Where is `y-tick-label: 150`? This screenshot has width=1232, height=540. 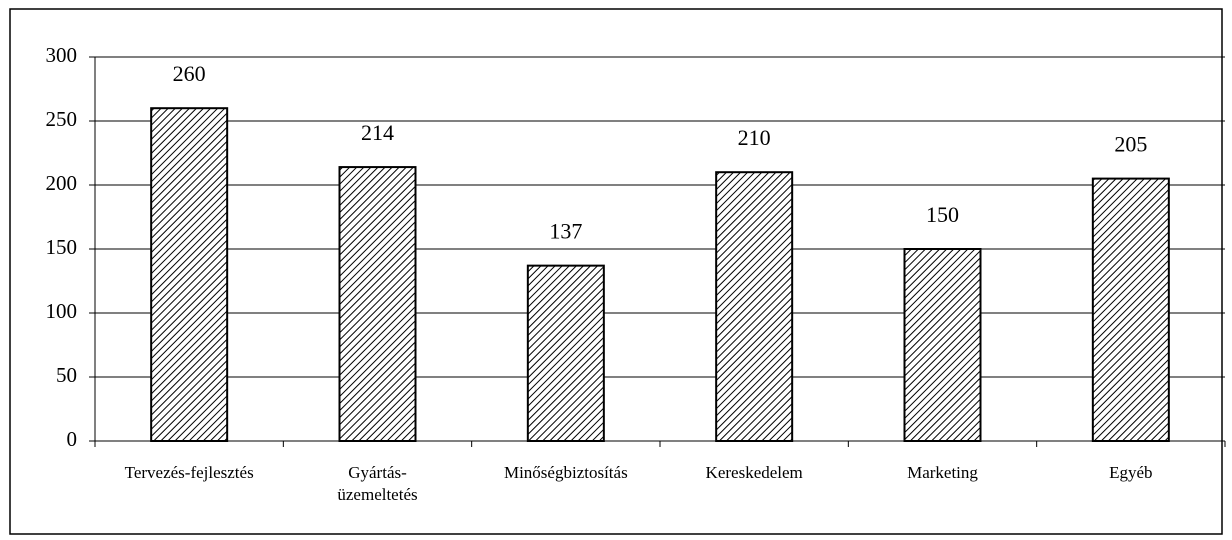 y-tick-label: 150 is located at coordinates (62, 247).